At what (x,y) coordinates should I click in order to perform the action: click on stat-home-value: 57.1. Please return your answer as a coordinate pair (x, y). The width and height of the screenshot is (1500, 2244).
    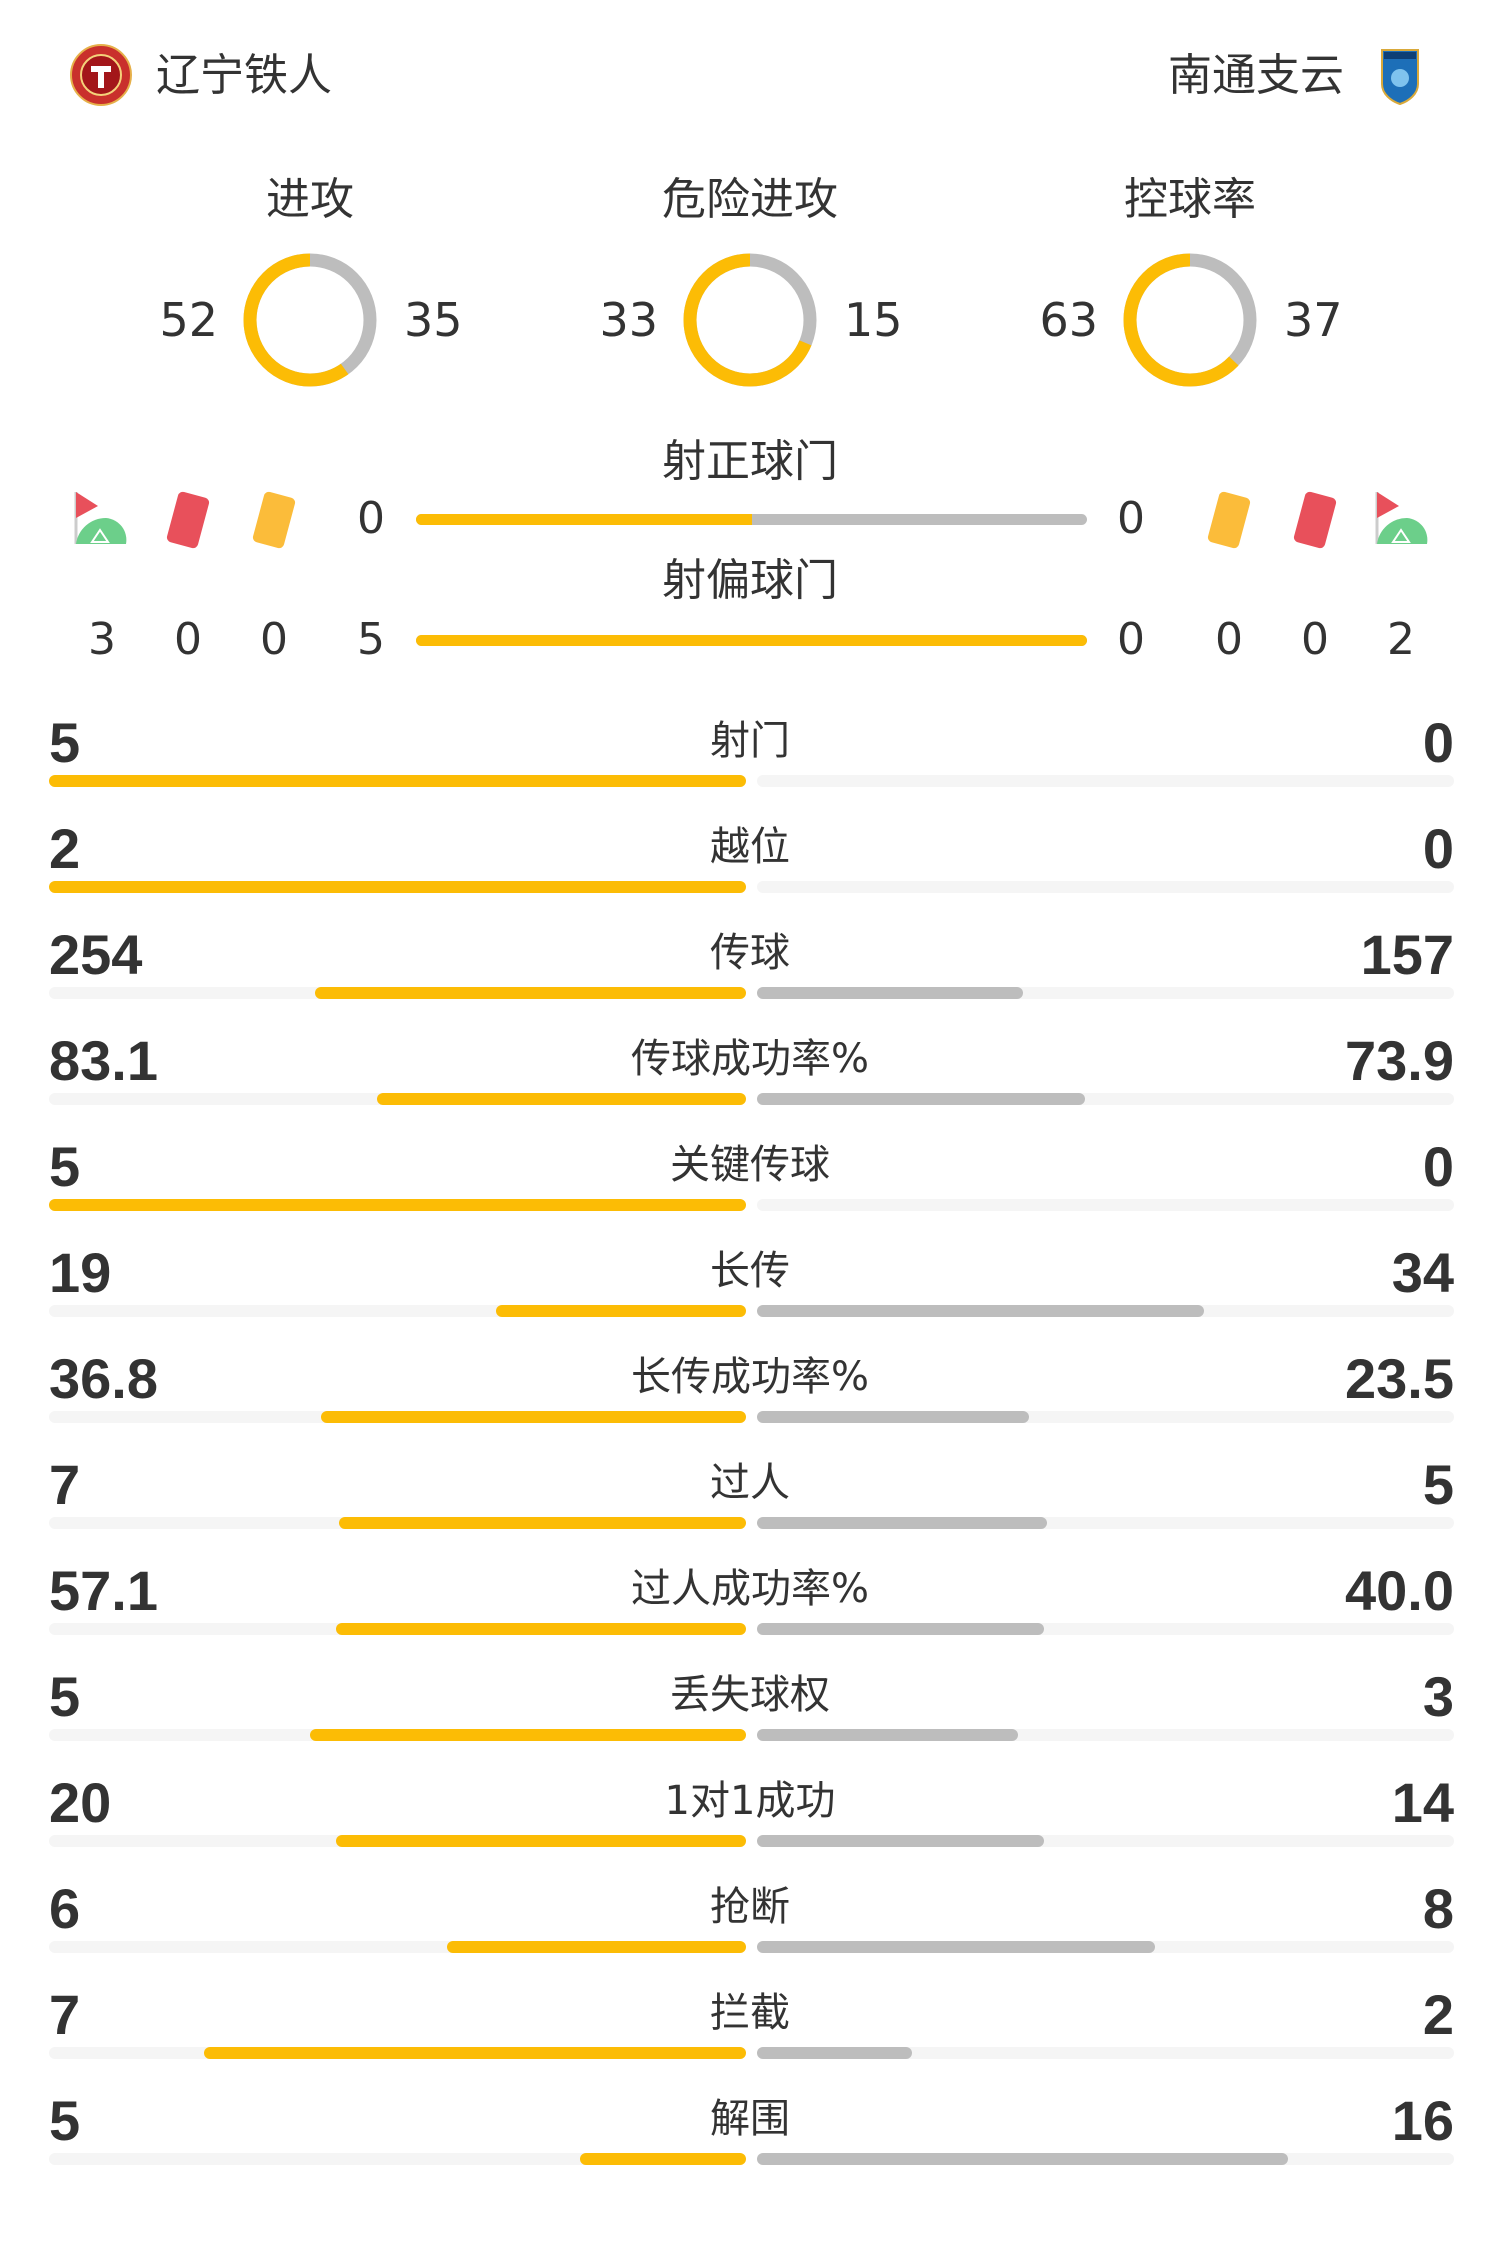
    Looking at the image, I should click on (103, 1590).